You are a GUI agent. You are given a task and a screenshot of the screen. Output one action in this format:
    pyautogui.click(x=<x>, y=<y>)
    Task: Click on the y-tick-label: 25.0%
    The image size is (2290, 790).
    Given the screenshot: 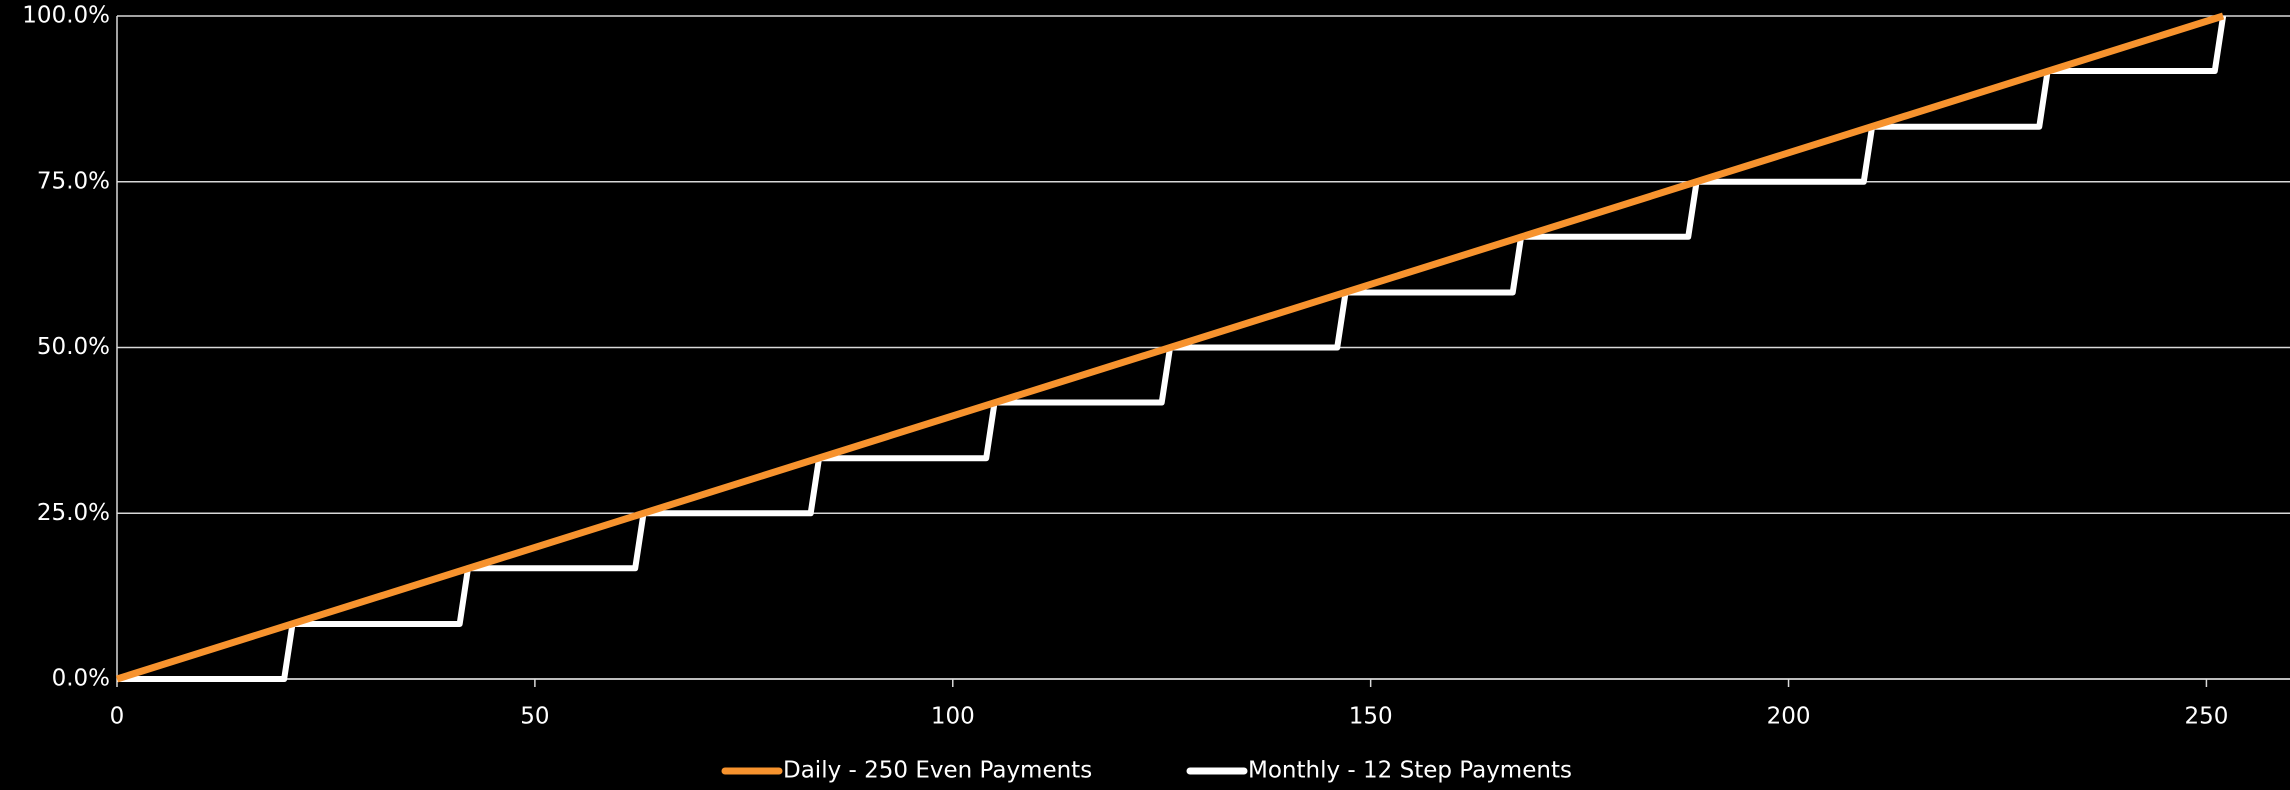 What is the action you would take?
    pyautogui.click(x=73, y=513)
    